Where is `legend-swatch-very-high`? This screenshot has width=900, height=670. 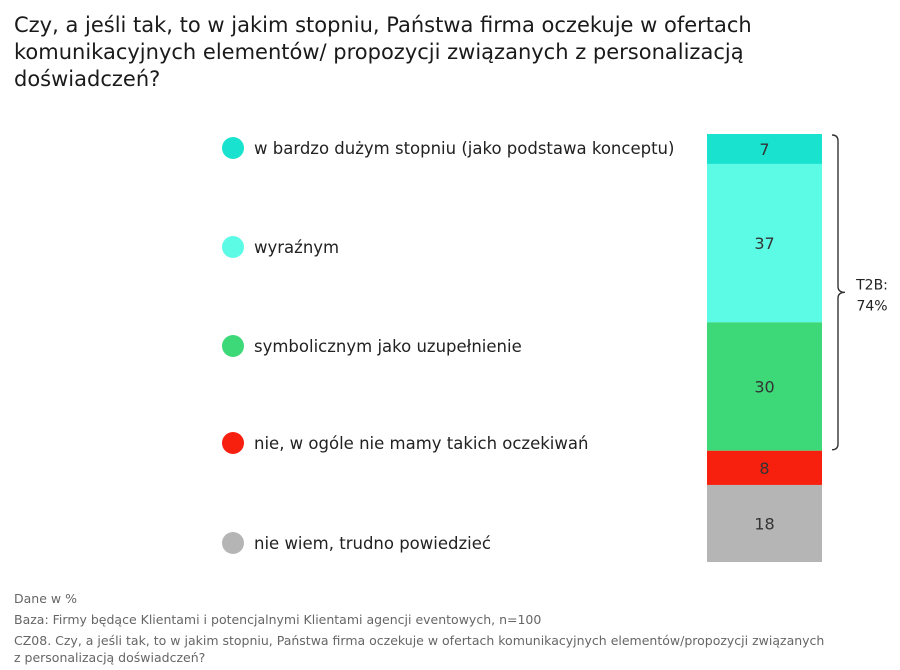
legend-swatch-very-high is located at coordinates (233, 148).